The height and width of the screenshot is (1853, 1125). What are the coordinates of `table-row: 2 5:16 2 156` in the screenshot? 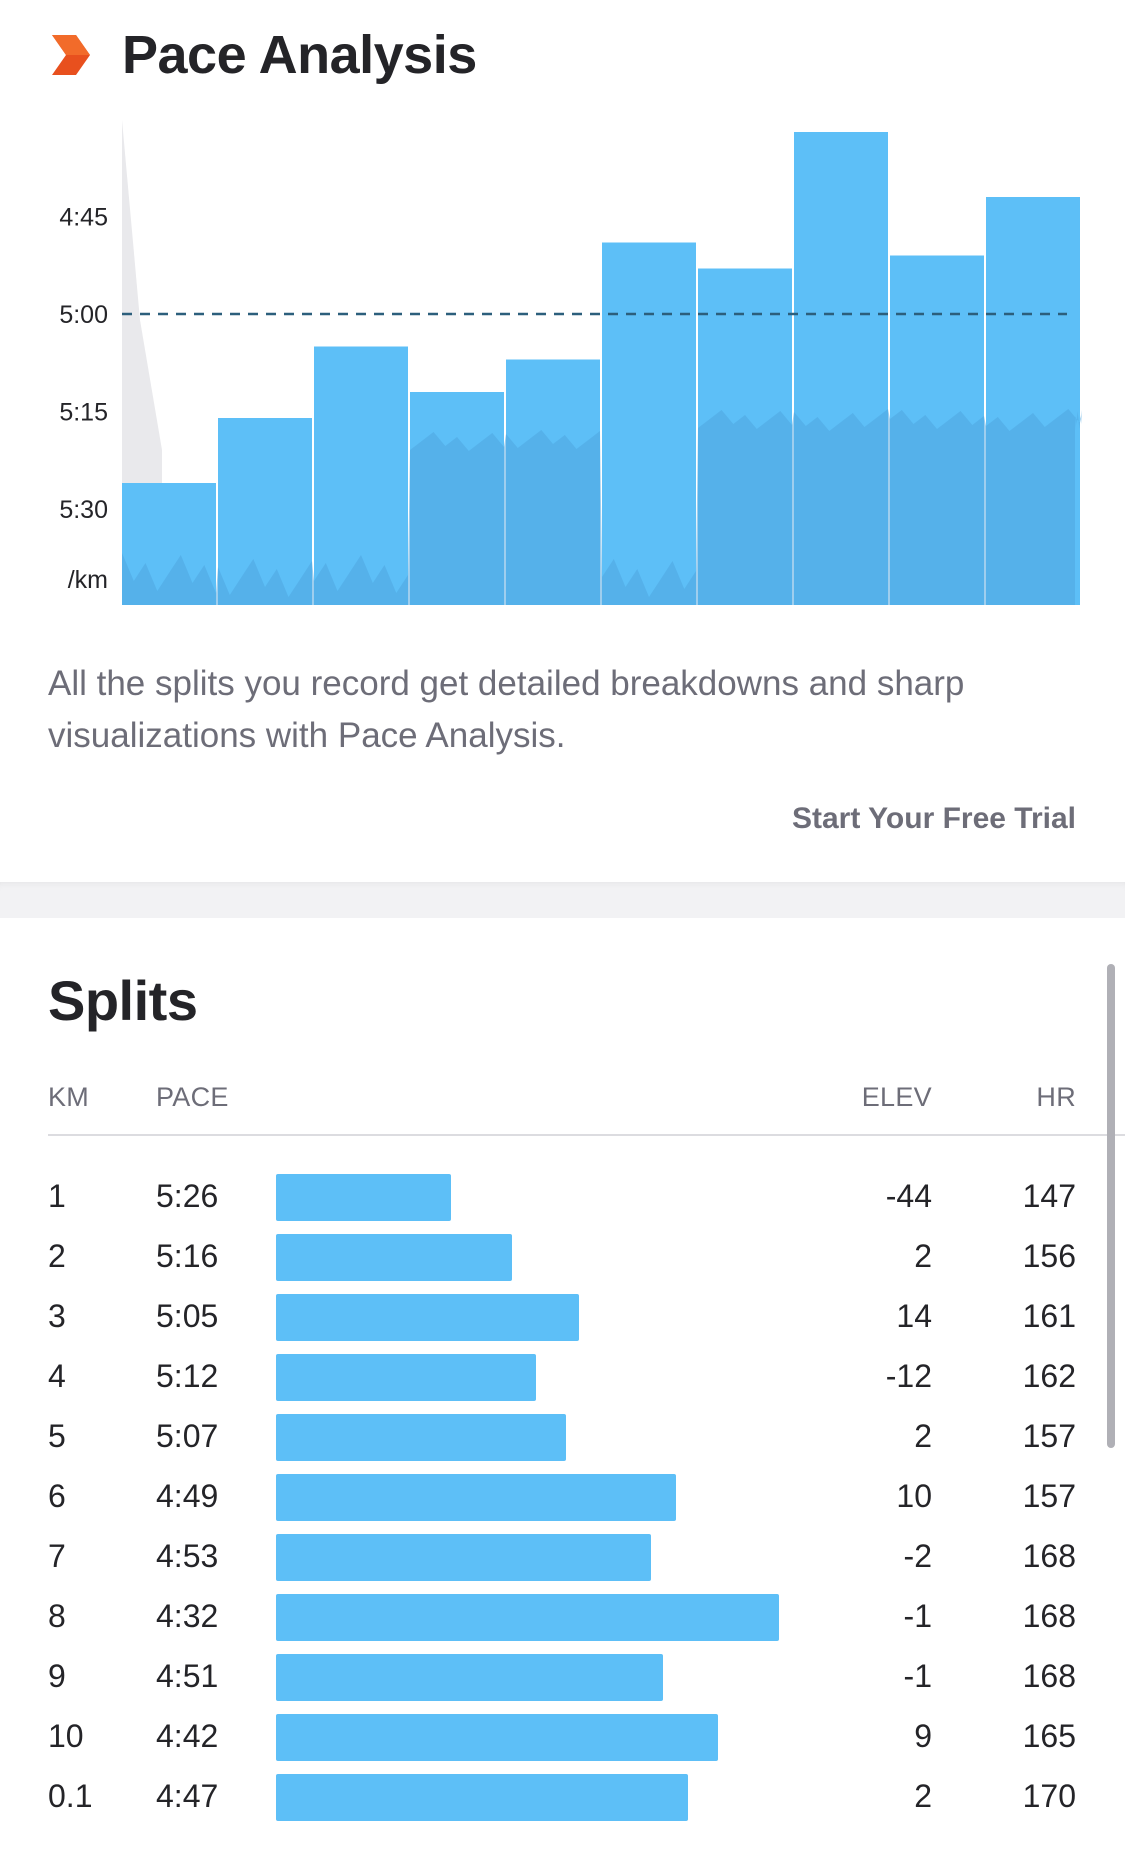 It's located at (562, 1256).